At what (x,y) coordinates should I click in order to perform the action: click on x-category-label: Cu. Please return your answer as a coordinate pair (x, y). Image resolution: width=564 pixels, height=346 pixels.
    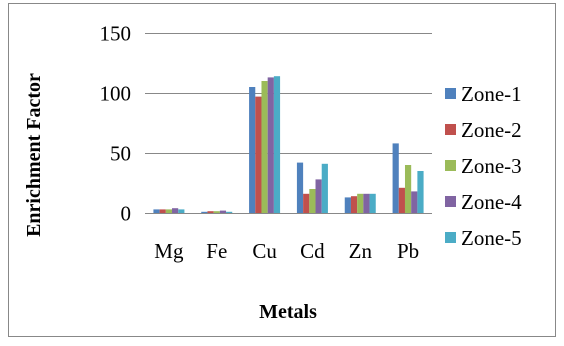
    Looking at the image, I should click on (264, 251).